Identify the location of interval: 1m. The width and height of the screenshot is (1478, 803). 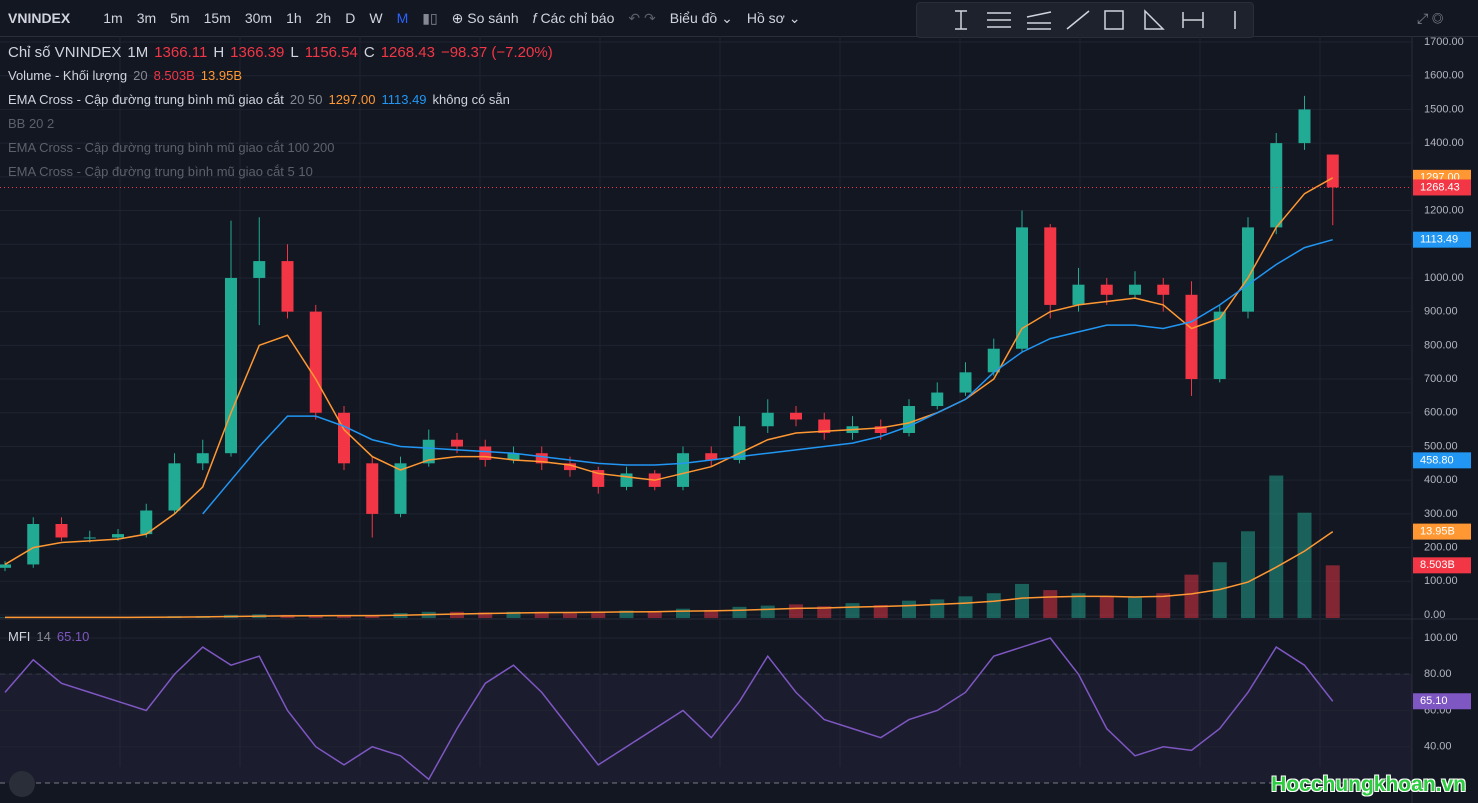
(113, 18).